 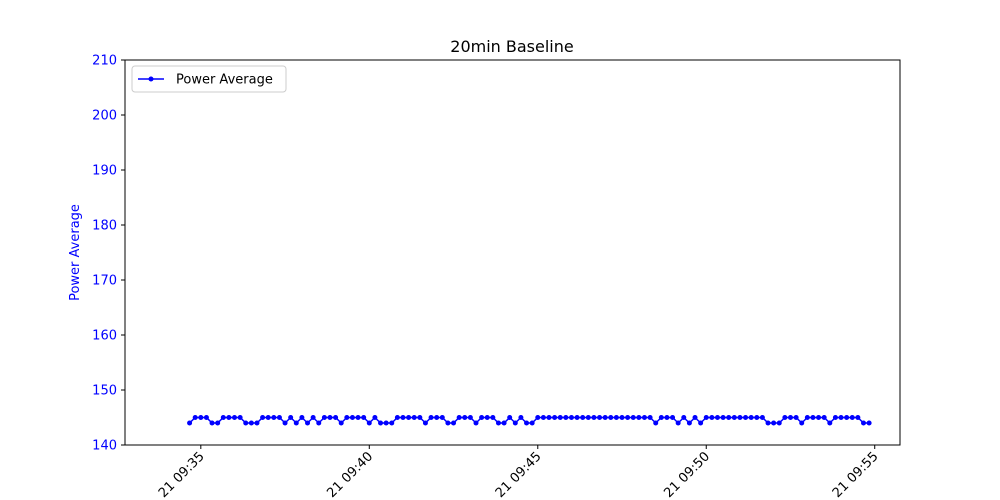 I want to click on series-power-average, so click(x=529, y=420).